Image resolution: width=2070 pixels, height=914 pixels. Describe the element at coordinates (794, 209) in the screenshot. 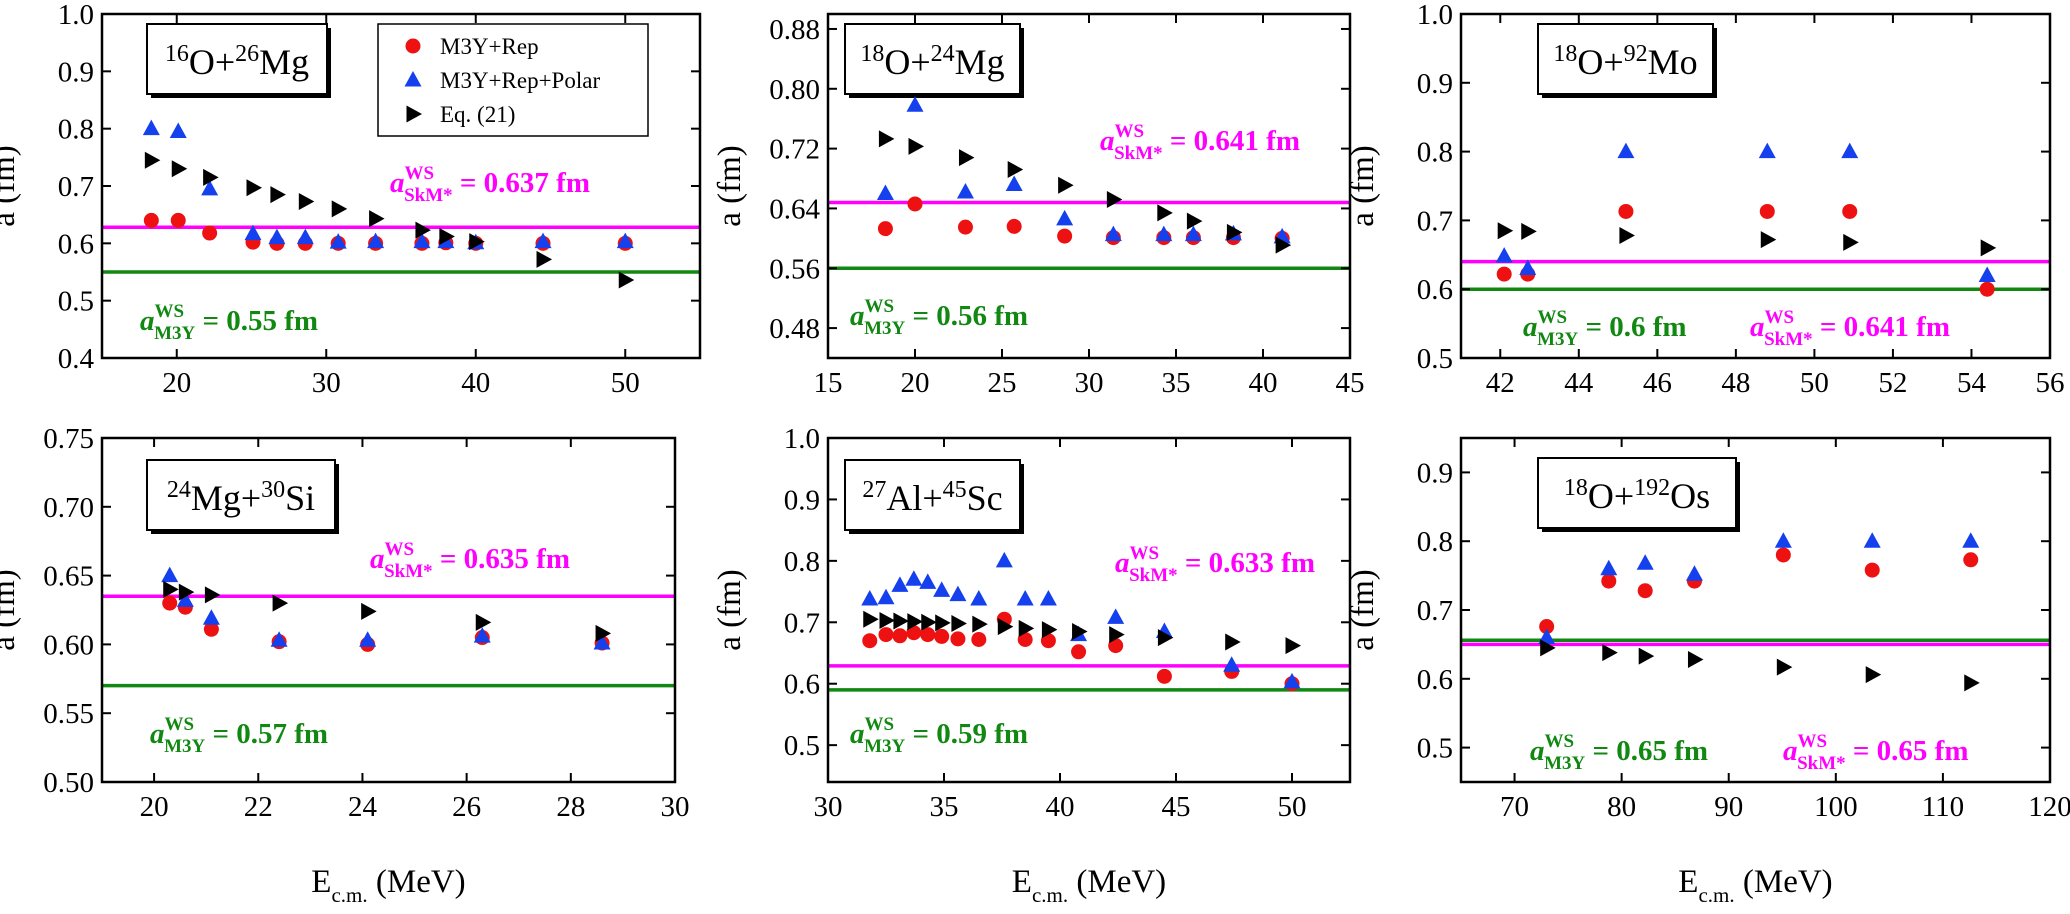

I see `y-tick-label: 0.64` at that location.